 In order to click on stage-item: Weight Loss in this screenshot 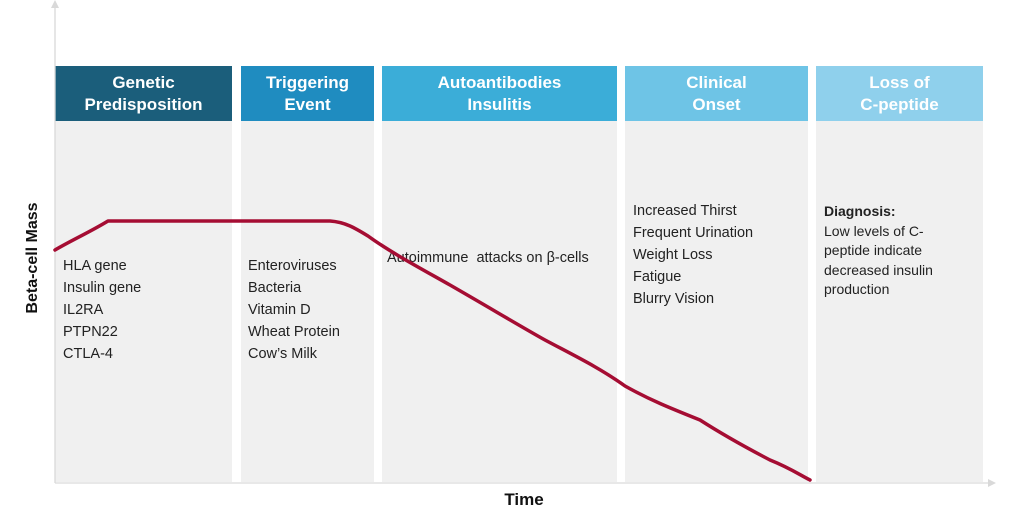, I will do `click(673, 255)`.